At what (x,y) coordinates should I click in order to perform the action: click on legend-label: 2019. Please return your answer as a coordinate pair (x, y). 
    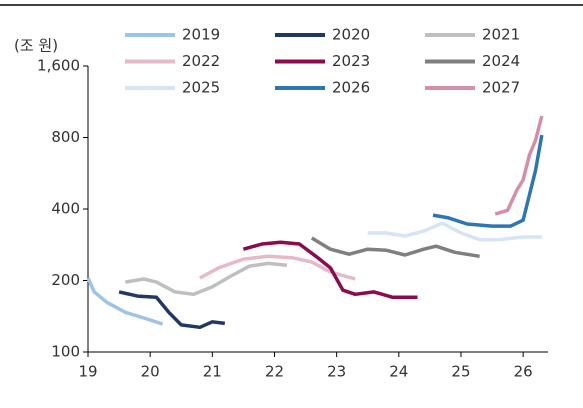
    Looking at the image, I should click on (201, 35).